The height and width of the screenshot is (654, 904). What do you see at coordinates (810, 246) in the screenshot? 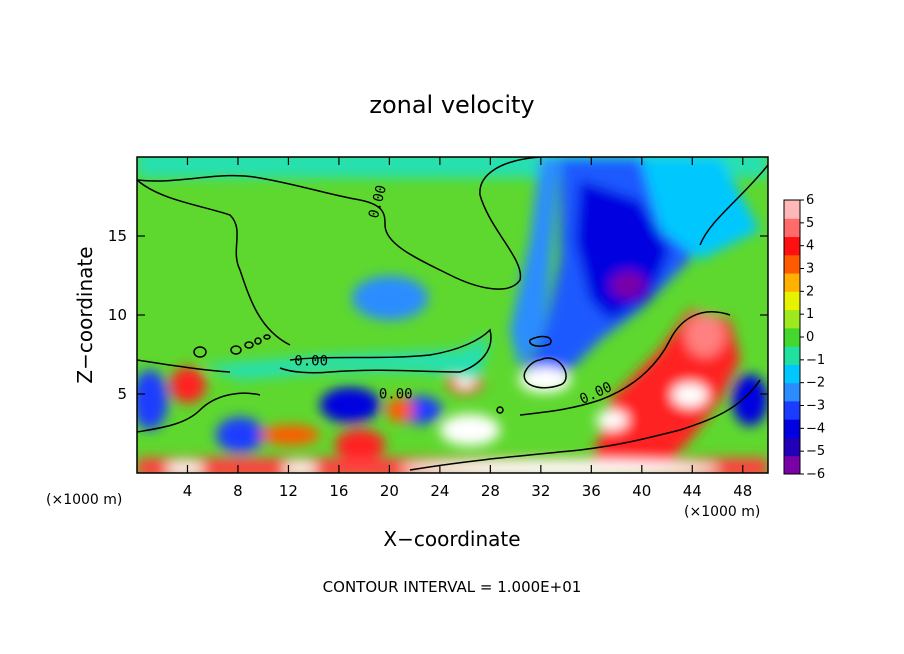
I see `colorbar-tick-label: 4` at bounding box center [810, 246].